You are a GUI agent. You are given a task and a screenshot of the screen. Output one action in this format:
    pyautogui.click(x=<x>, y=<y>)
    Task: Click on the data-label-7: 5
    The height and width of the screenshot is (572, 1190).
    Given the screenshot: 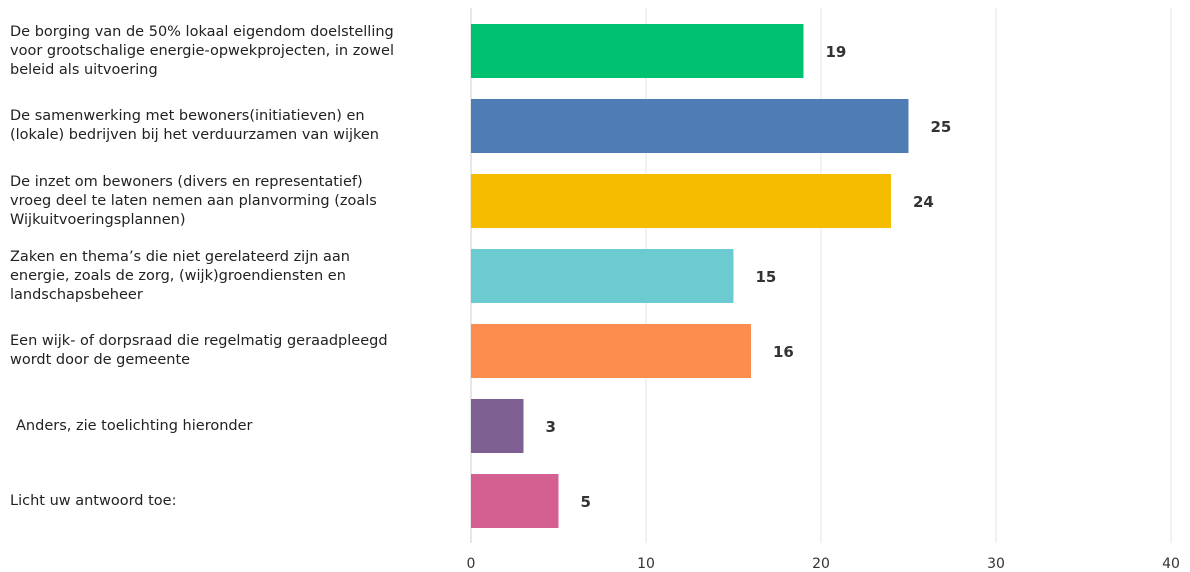 What is the action you would take?
    pyautogui.click(x=586, y=502)
    